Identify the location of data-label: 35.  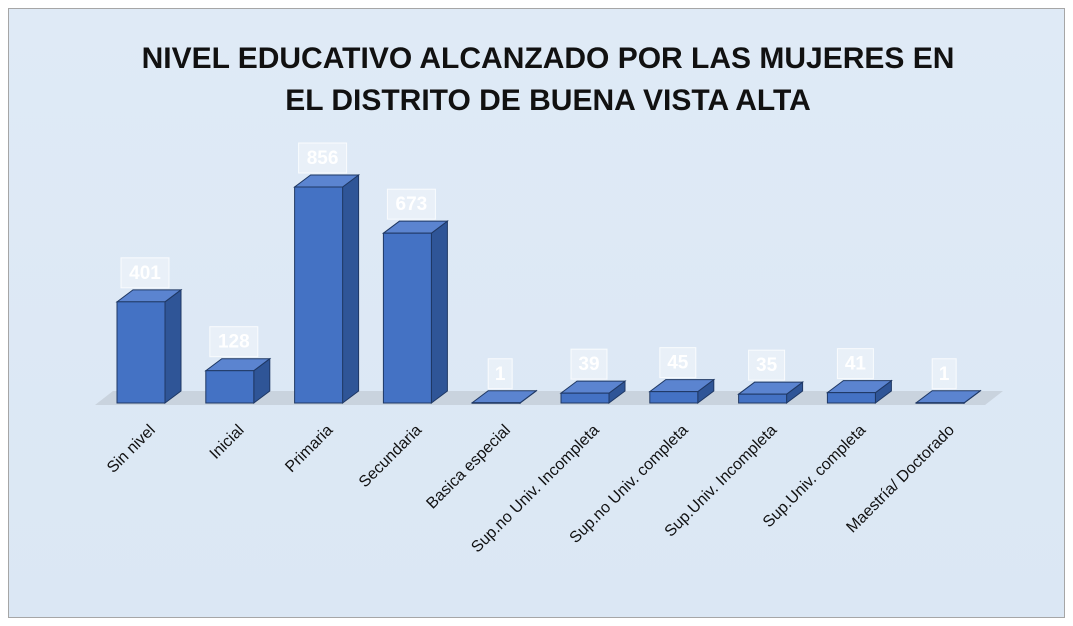
(767, 365).